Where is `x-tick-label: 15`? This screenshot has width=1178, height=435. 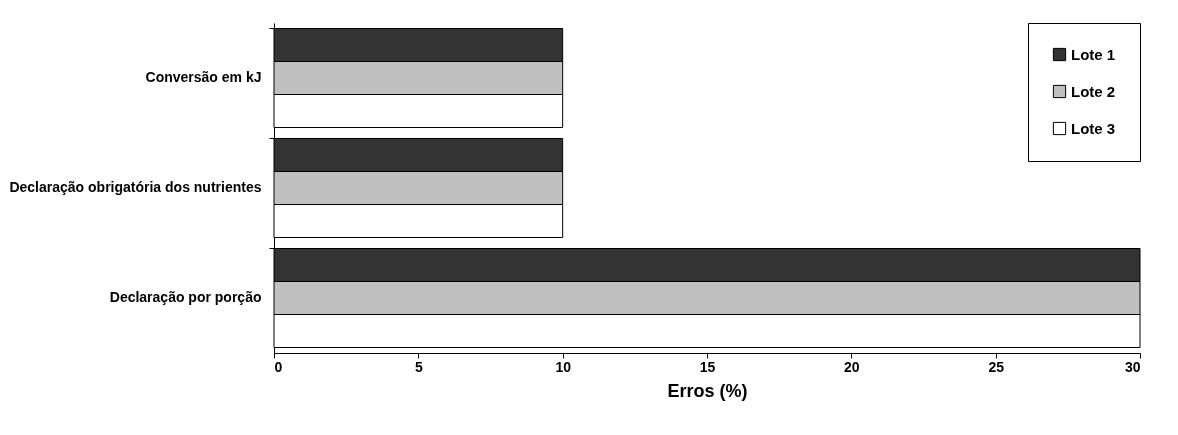 x-tick-label: 15 is located at coordinates (707, 366).